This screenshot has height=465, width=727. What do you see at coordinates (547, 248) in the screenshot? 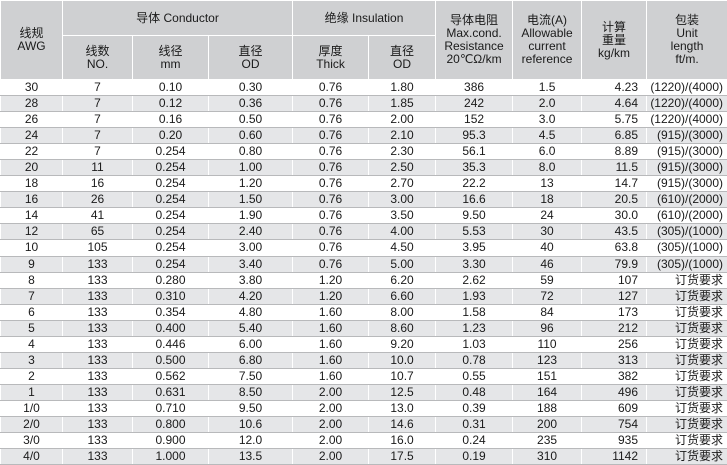
I see `cell-current: 40` at bounding box center [547, 248].